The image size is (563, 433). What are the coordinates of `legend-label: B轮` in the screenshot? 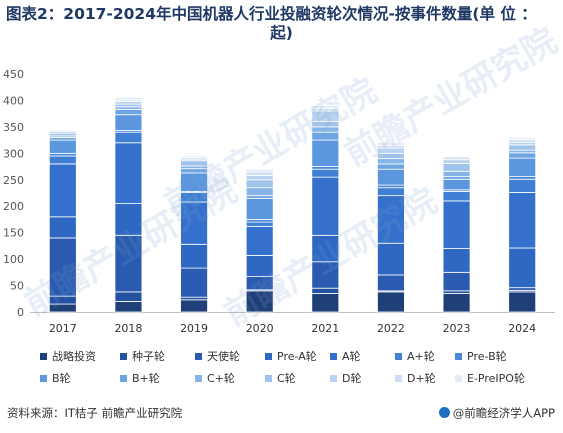 It's located at (61, 378).